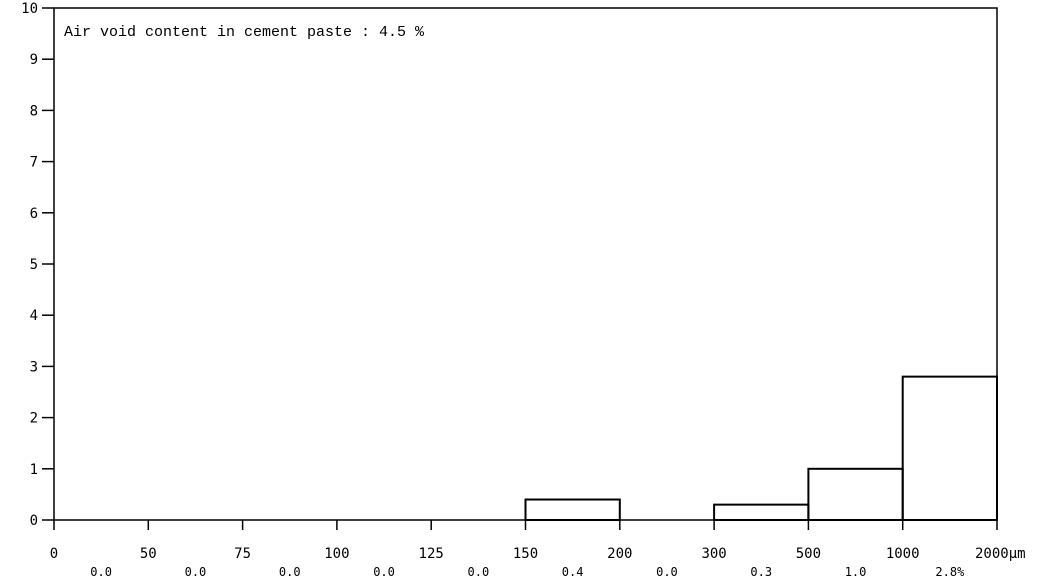 The height and width of the screenshot is (586, 1054). What do you see at coordinates (527, 572) in the screenshot?
I see `value-labels: 0.0 0.0 0.0 0.0 0.0 0.4 0.0 0.3 1.0 2.8%` at bounding box center [527, 572].